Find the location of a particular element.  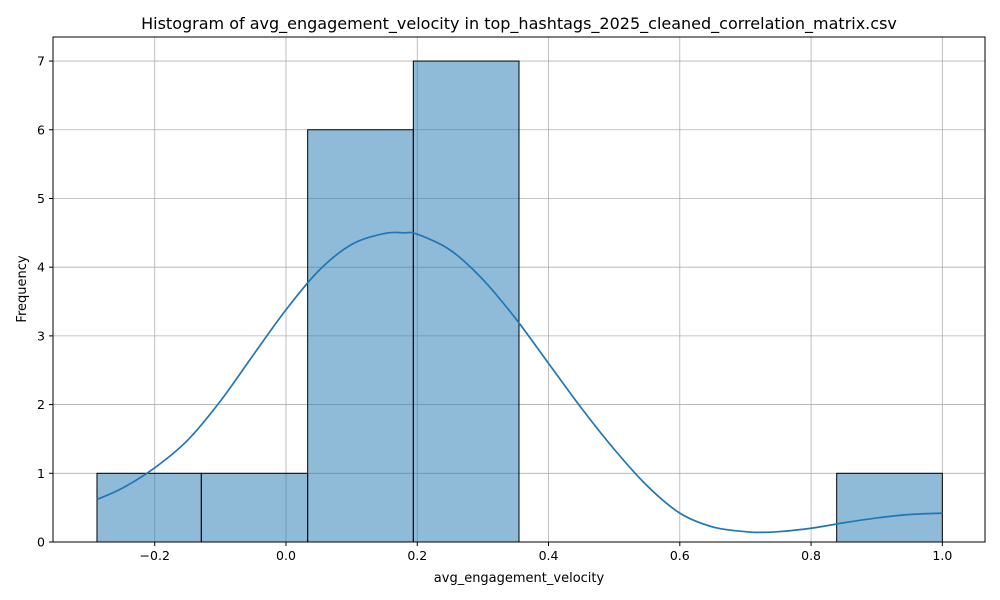

y-tick-label: 3 is located at coordinates (41, 335).